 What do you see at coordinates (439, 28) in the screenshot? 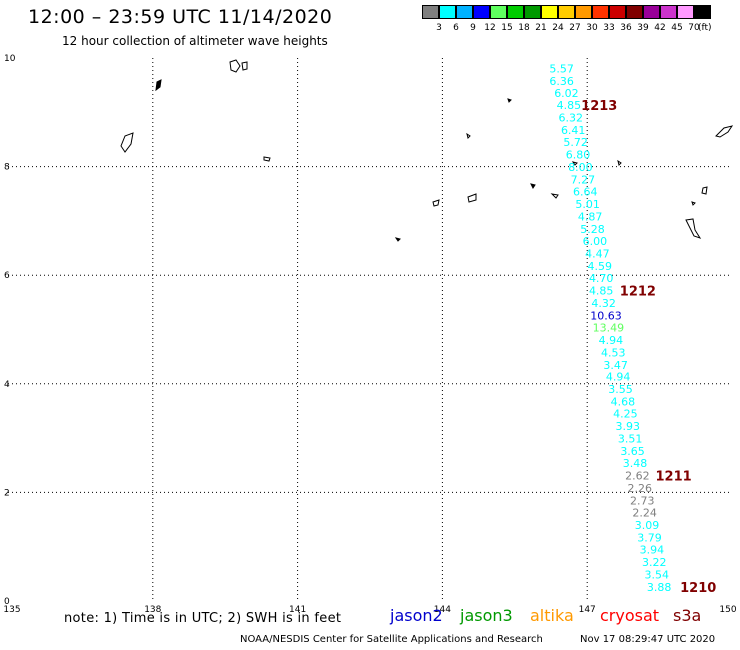
I see `legend-tick-label: 3` at bounding box center [439, 28].